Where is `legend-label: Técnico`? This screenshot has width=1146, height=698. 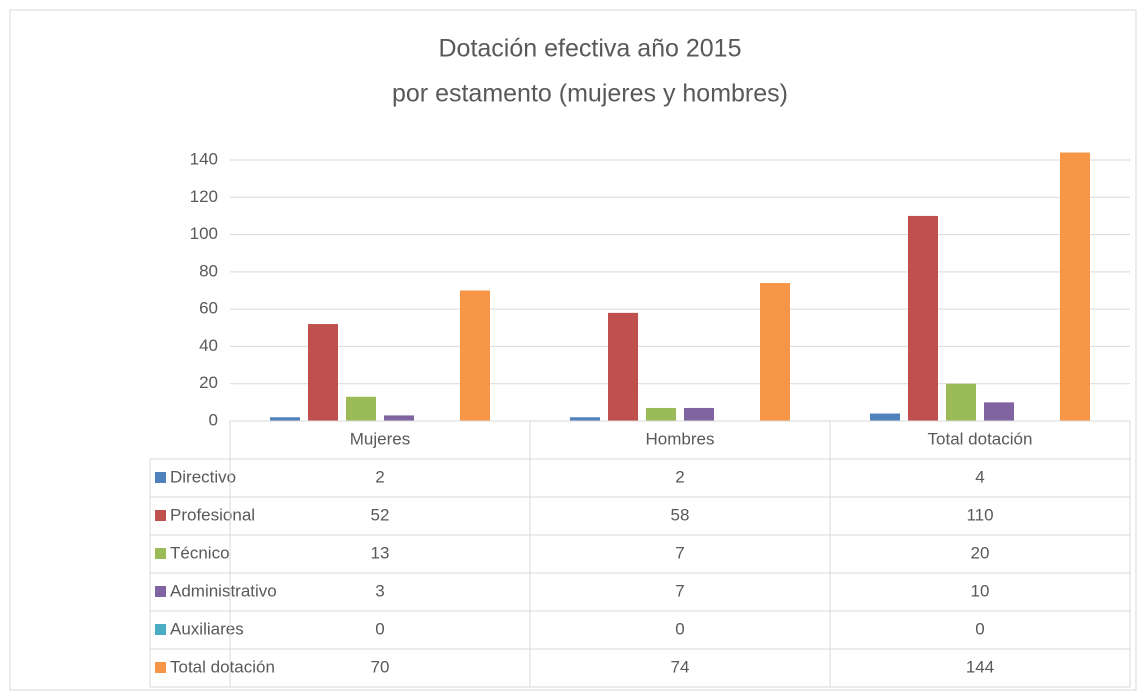
legend-label: Técnico is located at coordinates (200, 552).